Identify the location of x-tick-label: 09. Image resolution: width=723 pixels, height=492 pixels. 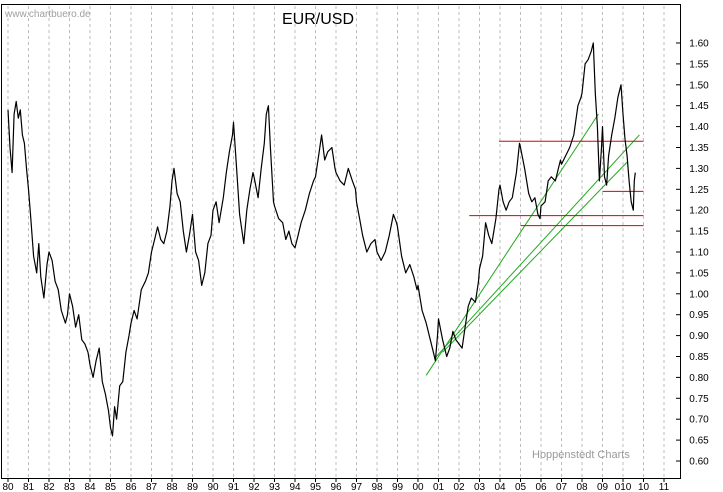
(603, 487).